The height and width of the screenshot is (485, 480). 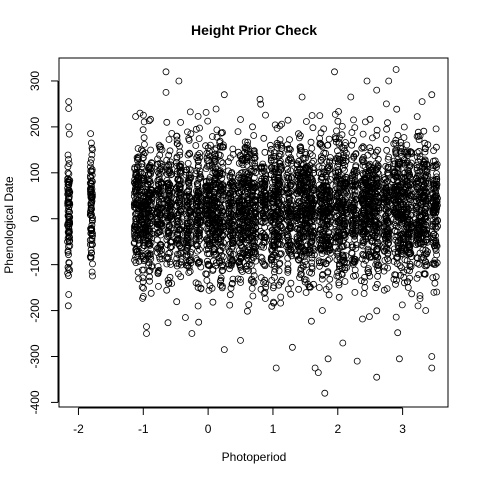 I want to click on y-tick-label: 300, so click(x=35, y=81).